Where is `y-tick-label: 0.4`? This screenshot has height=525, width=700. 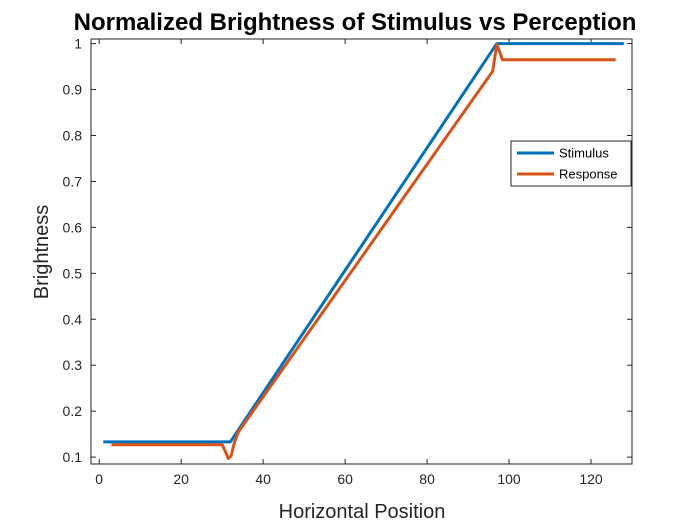
y-tick-label: 0.4 is located at coordinates (73, 319).